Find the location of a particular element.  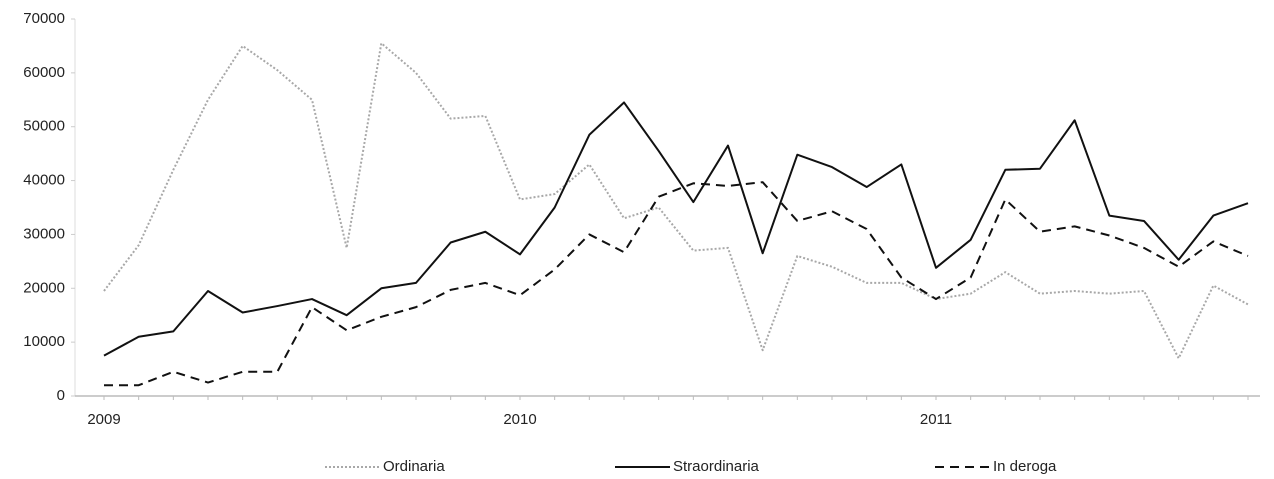

y-tick-label: 70000 is located at coordinates (44, 18).